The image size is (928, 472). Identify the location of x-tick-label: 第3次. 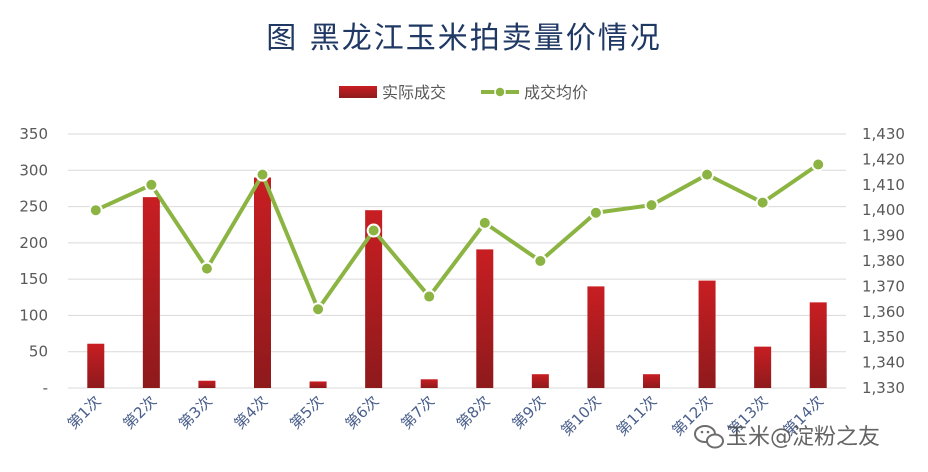
(195, 412).